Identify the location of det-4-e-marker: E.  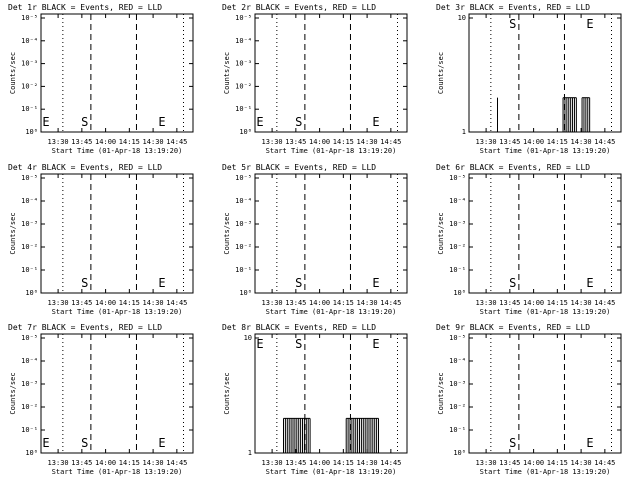
(161, 283).